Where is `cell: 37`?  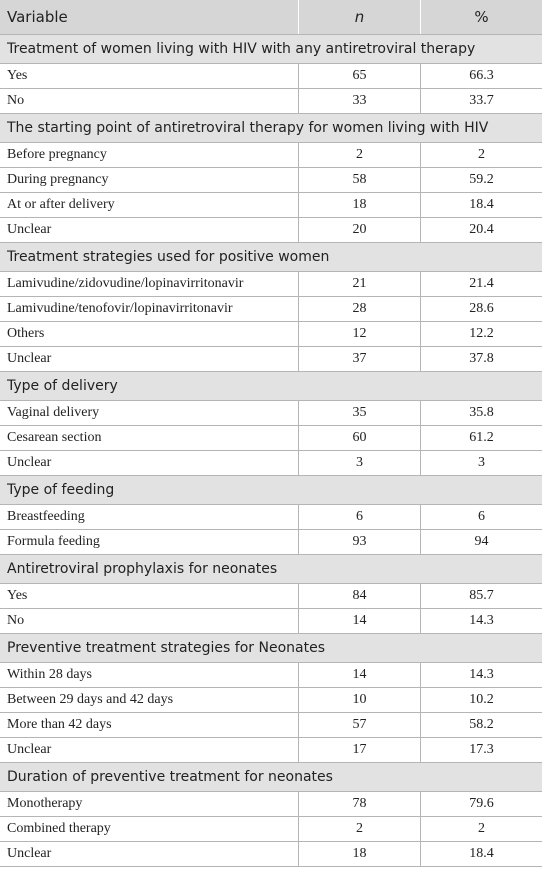
cell: 37 is located at coordinates (359, 359).